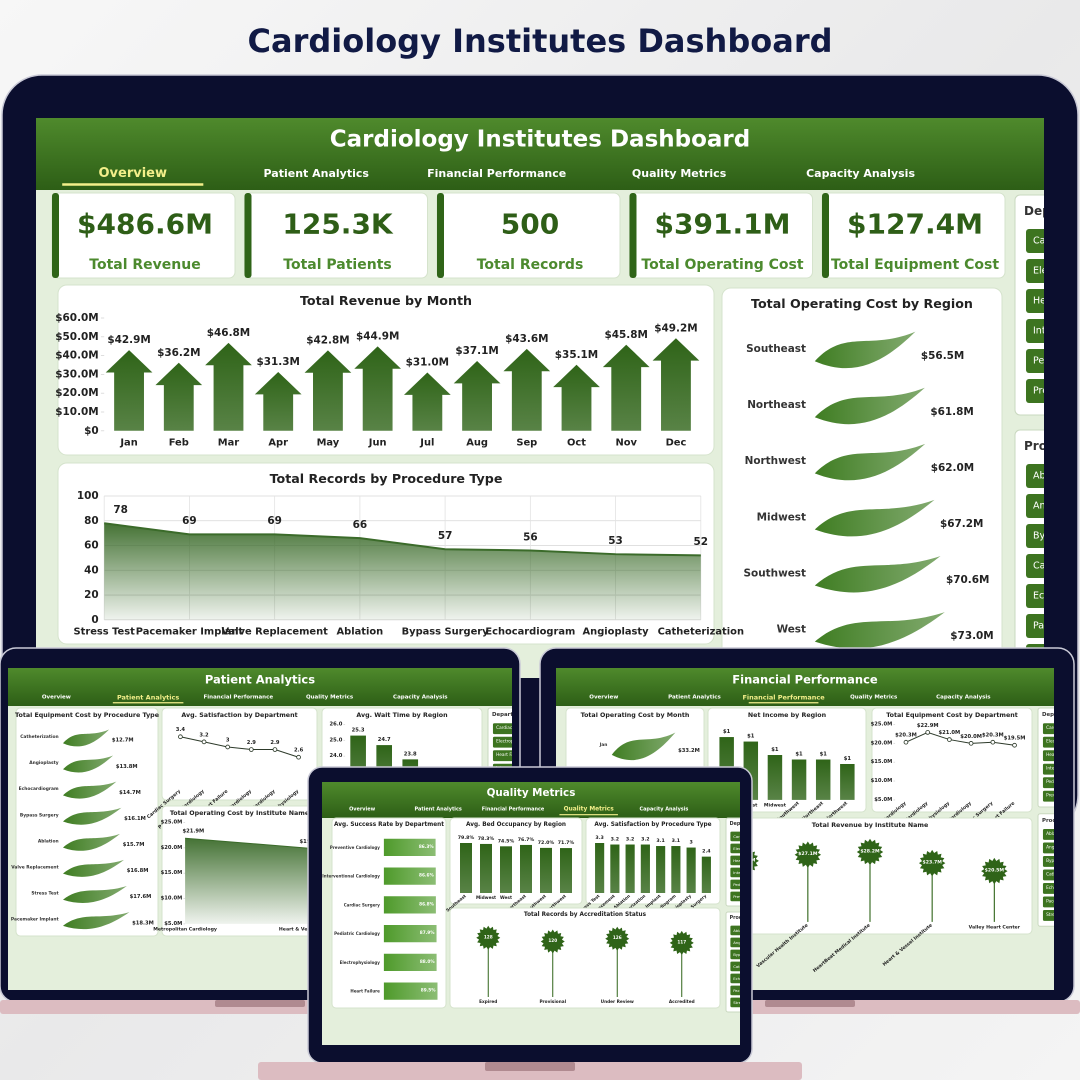  What do you see at coordinates (531, 793) in the screenshot?
I see `screen-title: Quality Metrics` at bounding box center [531, 793].